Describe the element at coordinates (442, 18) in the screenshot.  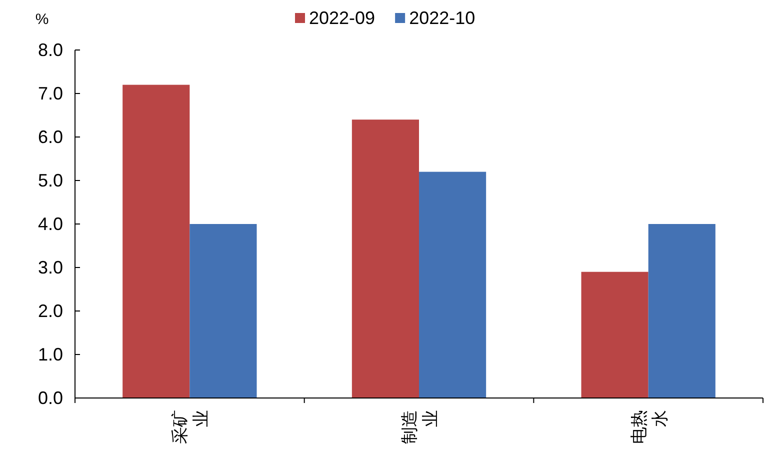
I see `legend-label: 2022-10` at that location.